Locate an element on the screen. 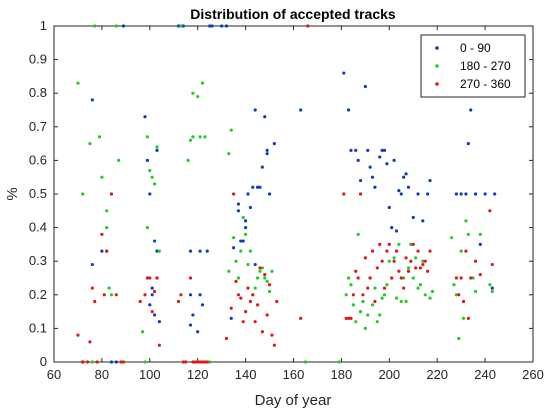  x-tick-label: 120 is located at coordinates (198, 374).